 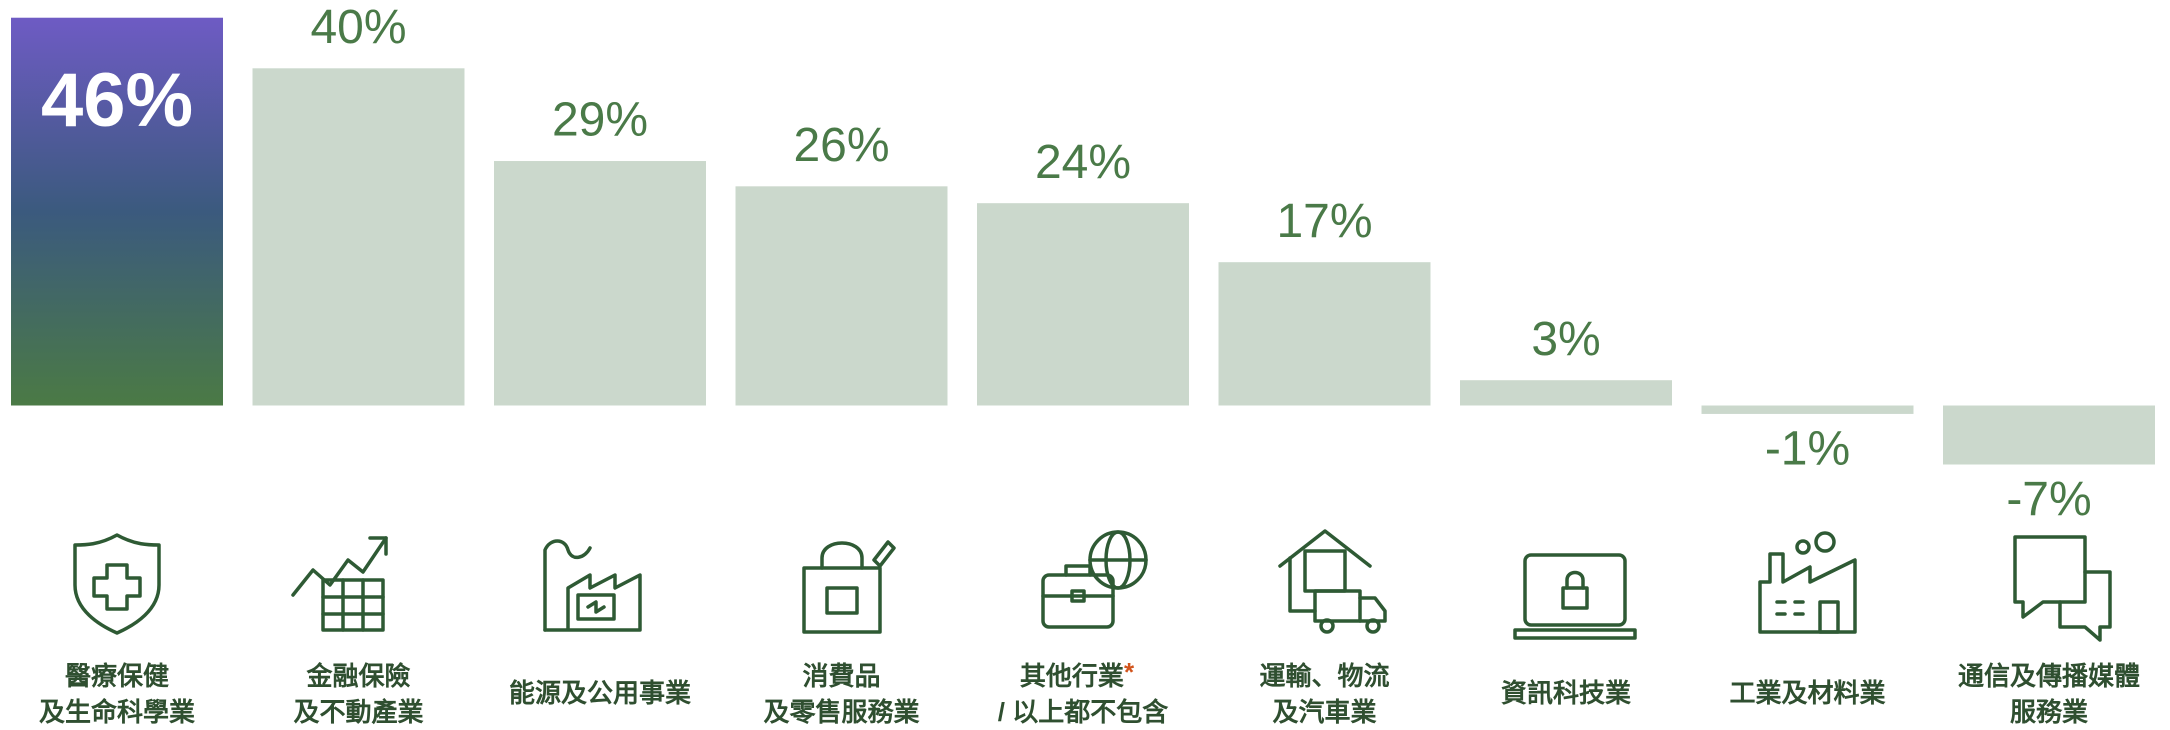 What do you see at coordinates (849, 587) in the screenshot?
I see `icon-consumer` at bounding box center [849, 587].